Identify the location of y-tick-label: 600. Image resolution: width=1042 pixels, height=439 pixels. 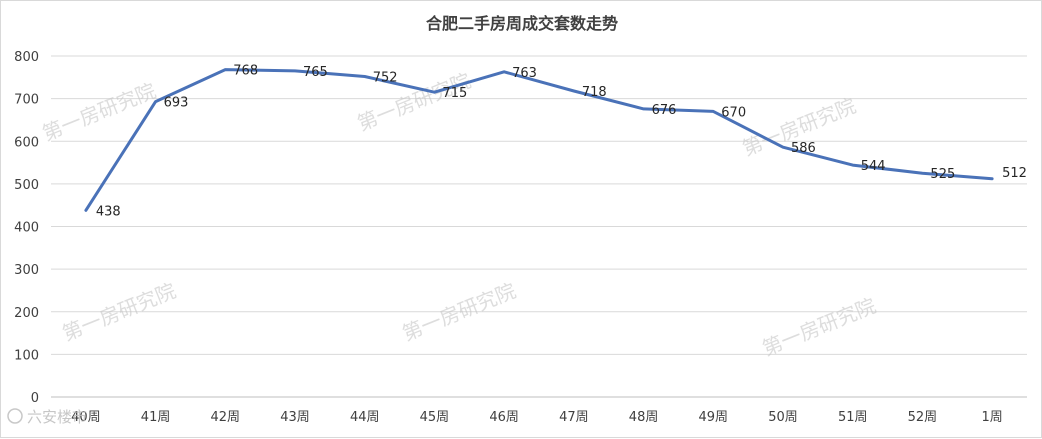
(26, 142).